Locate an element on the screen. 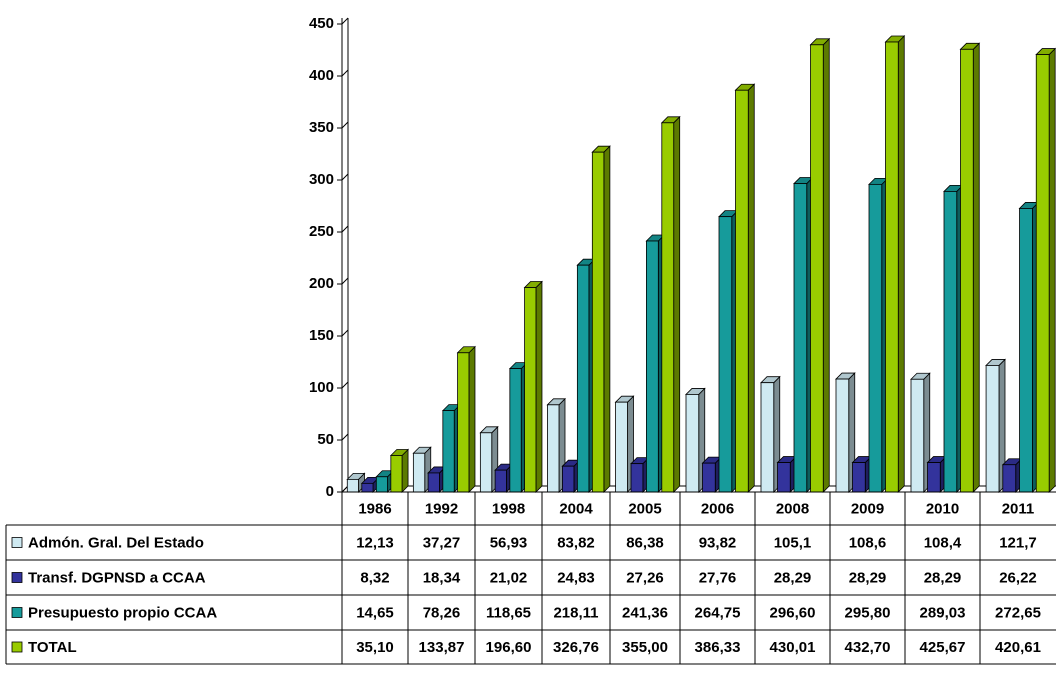  table-value: 27,76 is located at coordinates (718, 577).